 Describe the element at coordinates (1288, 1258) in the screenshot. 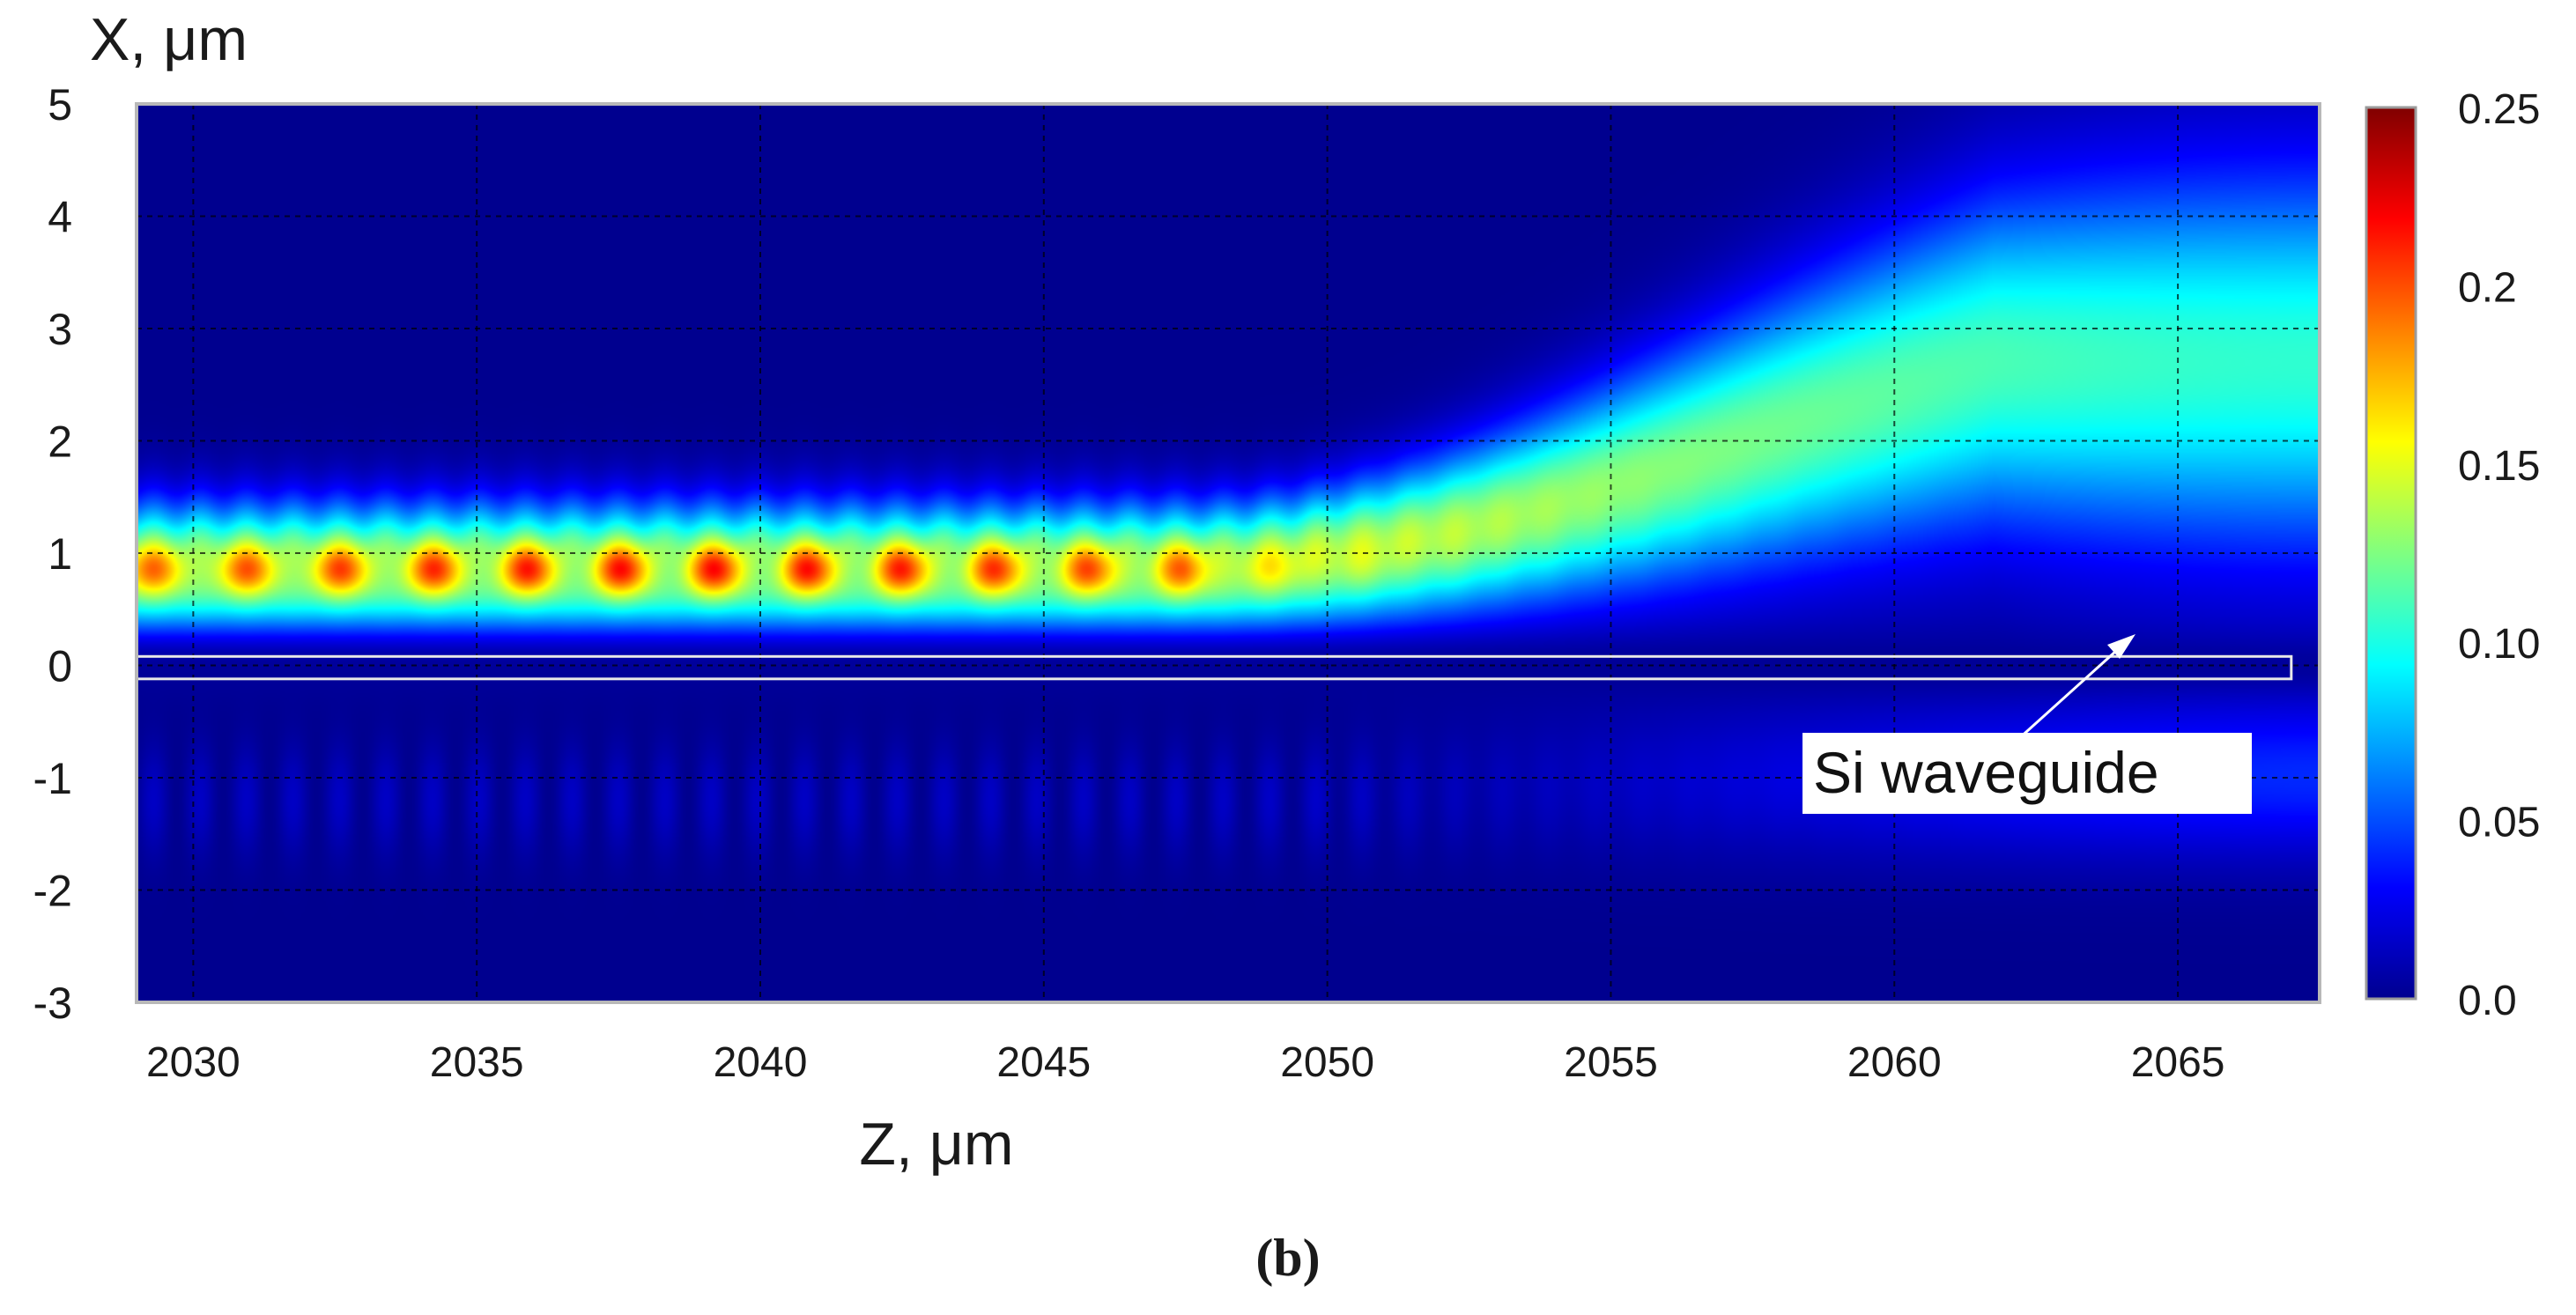

I see `panel-label: (b)` at that location.